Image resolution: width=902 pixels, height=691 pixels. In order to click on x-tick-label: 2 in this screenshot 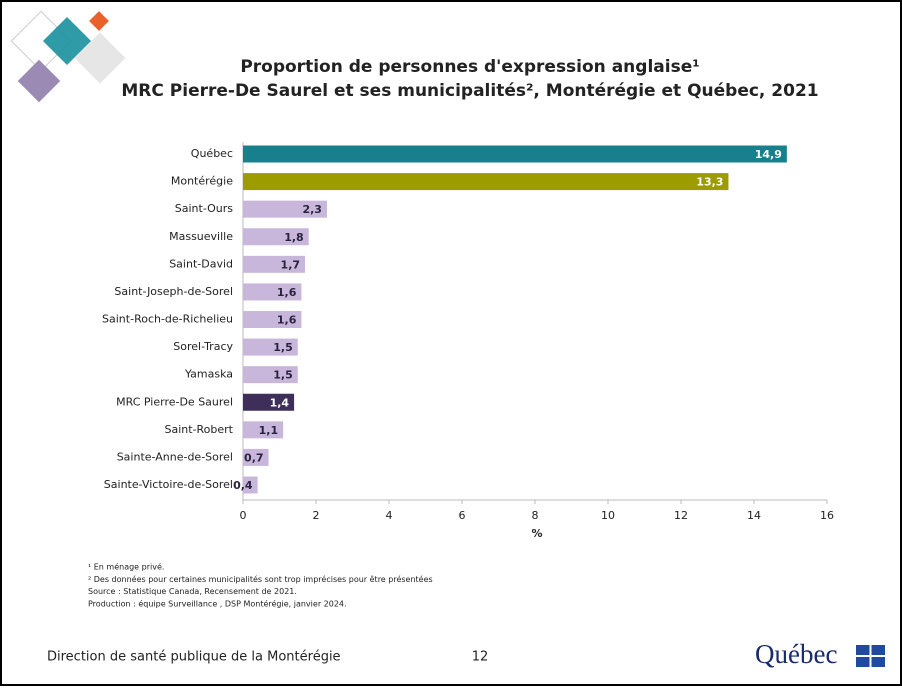, I will do `click(316, 515)`.